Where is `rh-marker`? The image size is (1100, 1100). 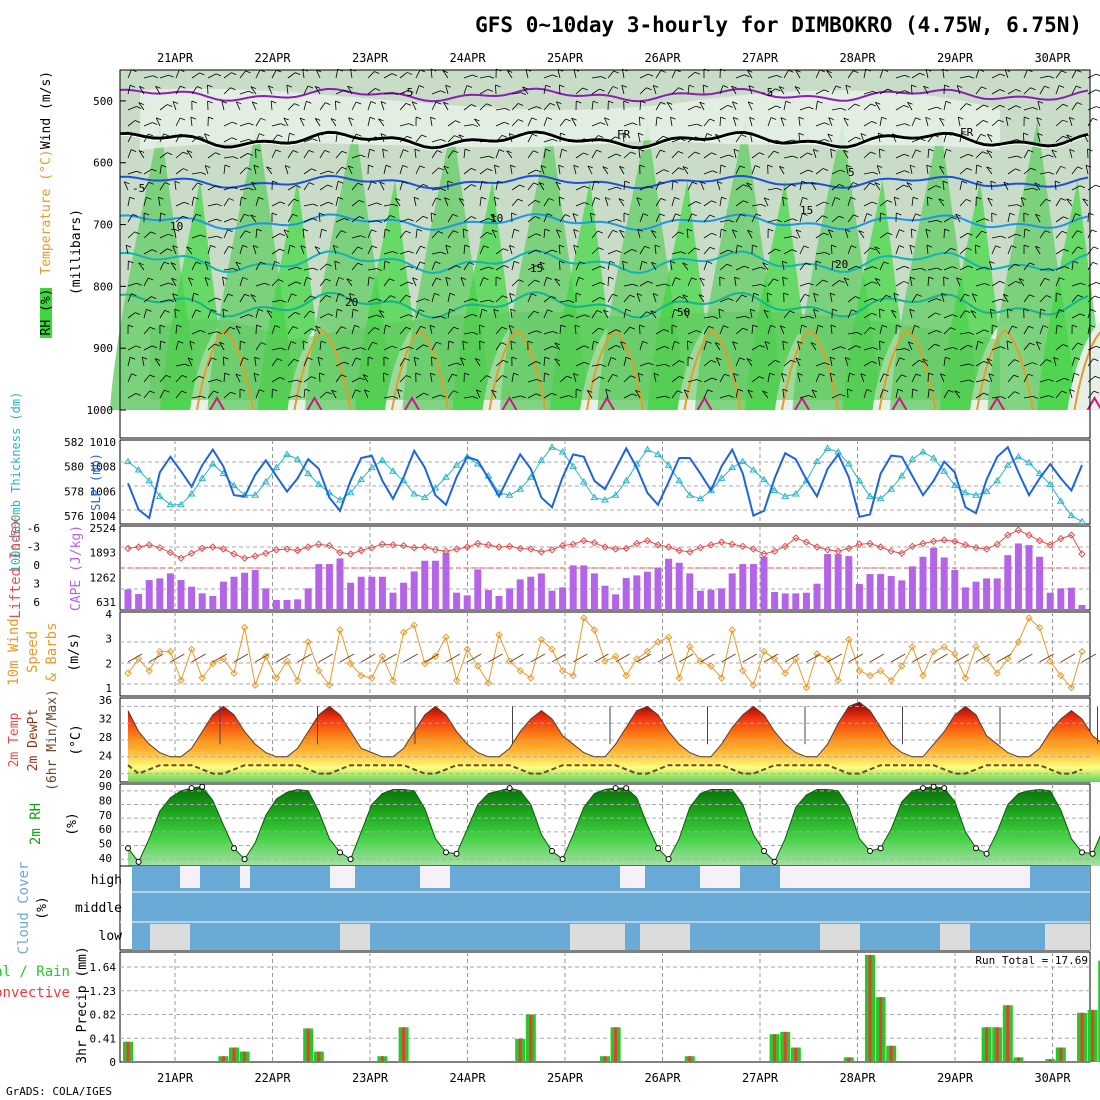
rh-marker is located at coordinates (340, 852).